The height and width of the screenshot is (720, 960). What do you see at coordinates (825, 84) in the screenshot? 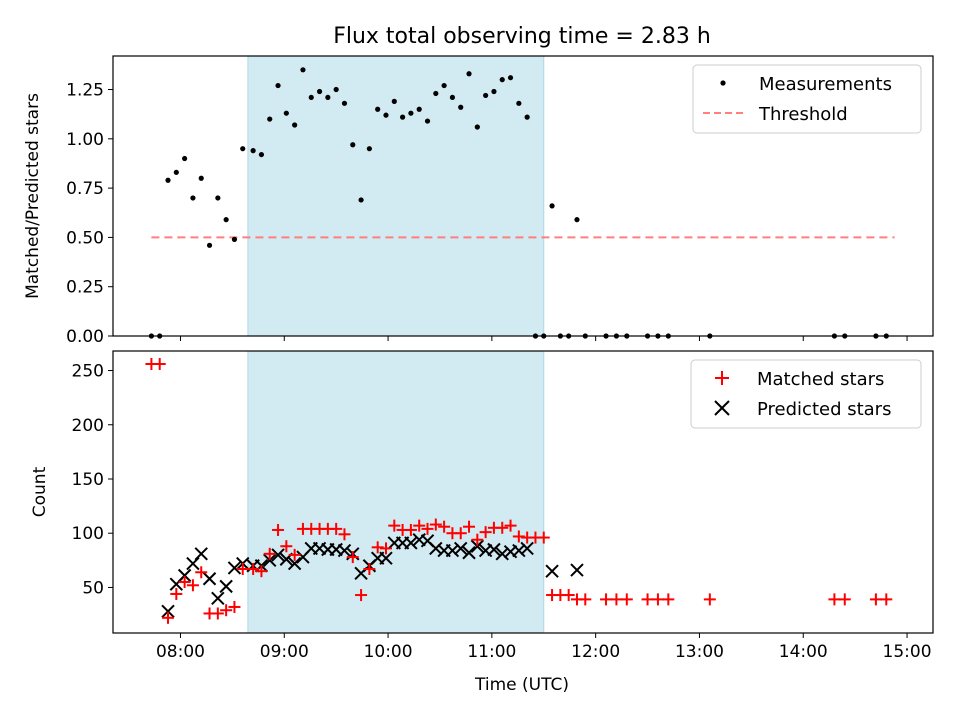
I see `legend-measurements-label: Measurements` at bounding box center [825, 84].